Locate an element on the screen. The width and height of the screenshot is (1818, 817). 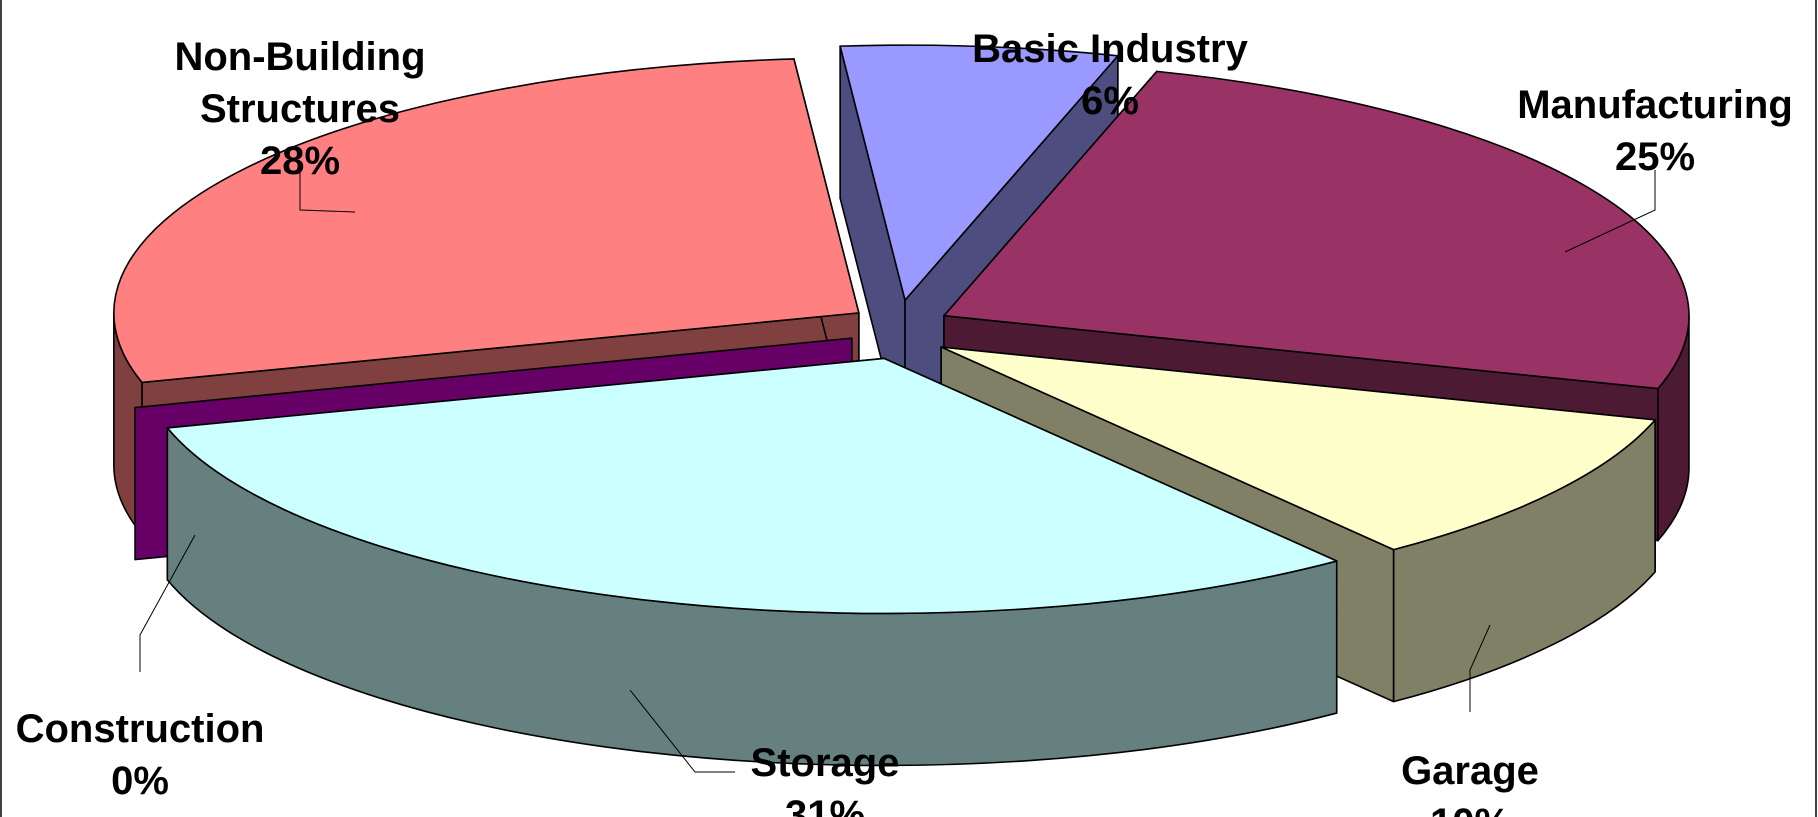
leader-line-storage is located at coordinates (682, 731).